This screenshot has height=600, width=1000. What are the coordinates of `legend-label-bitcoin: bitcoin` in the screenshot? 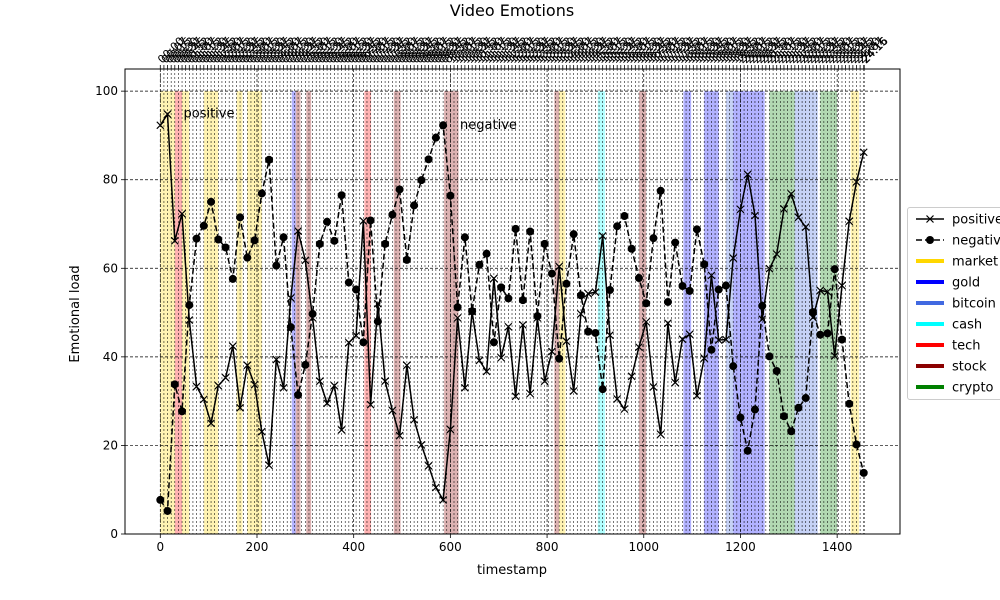 It's located at (974, 304).